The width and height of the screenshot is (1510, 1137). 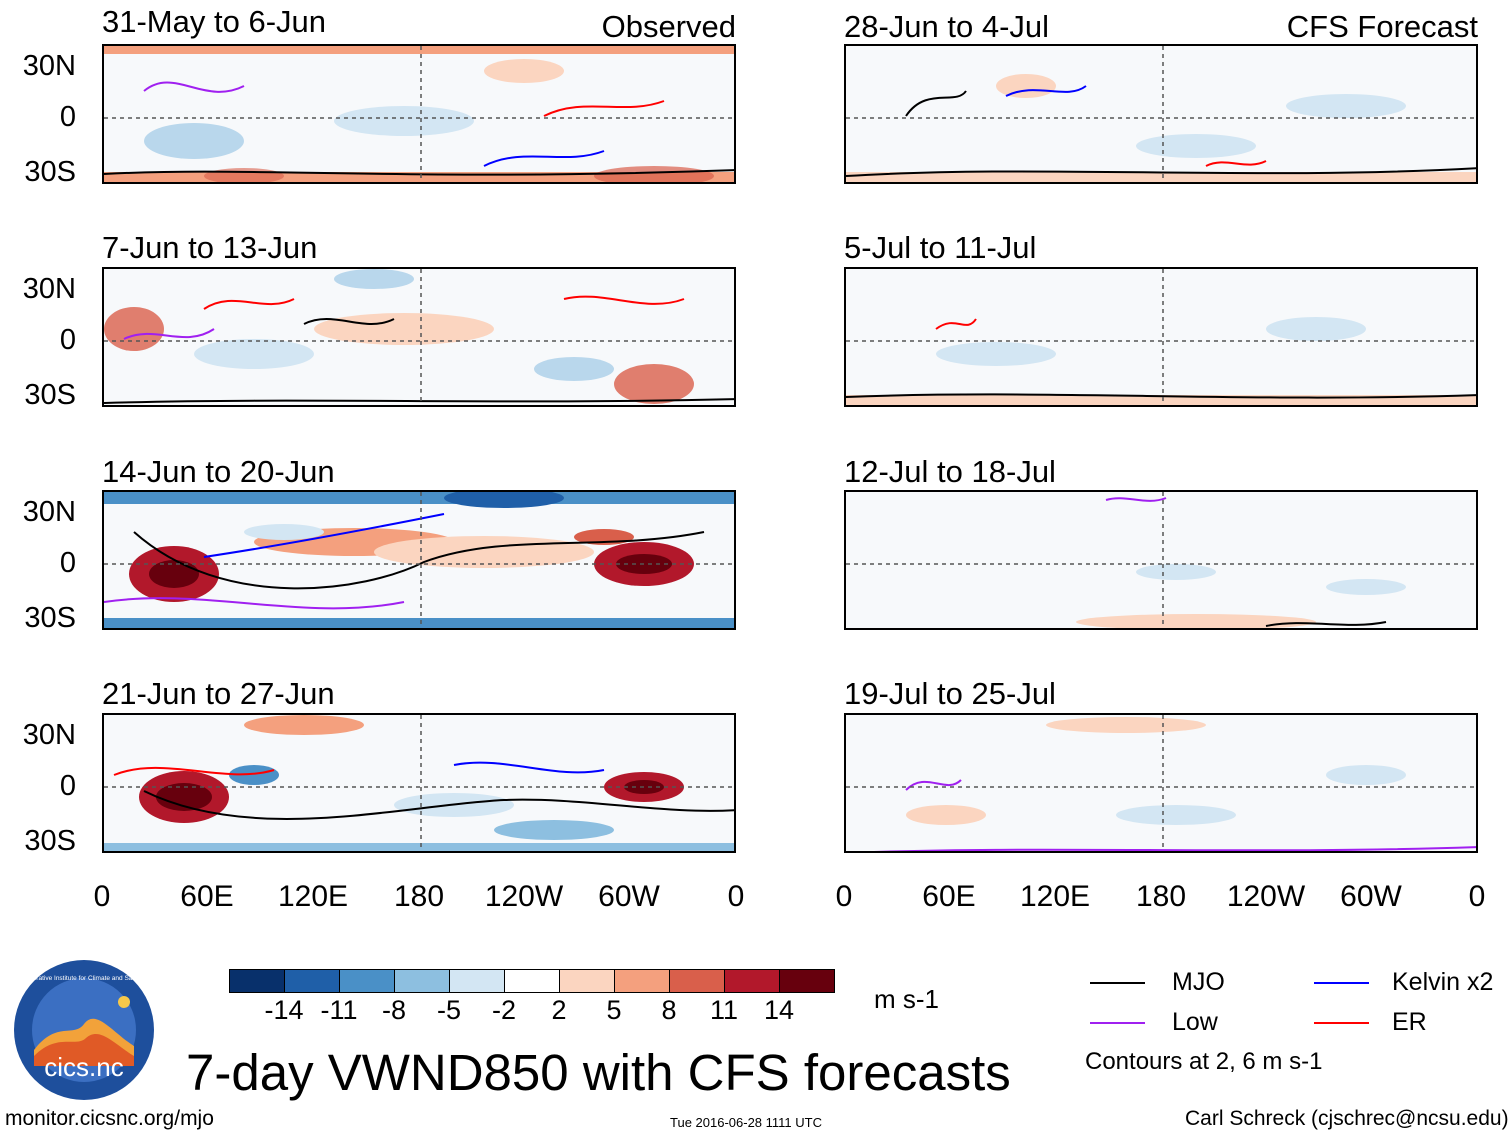 I want to click on colorbar-units: m s-1, so click(x=906, y=999).